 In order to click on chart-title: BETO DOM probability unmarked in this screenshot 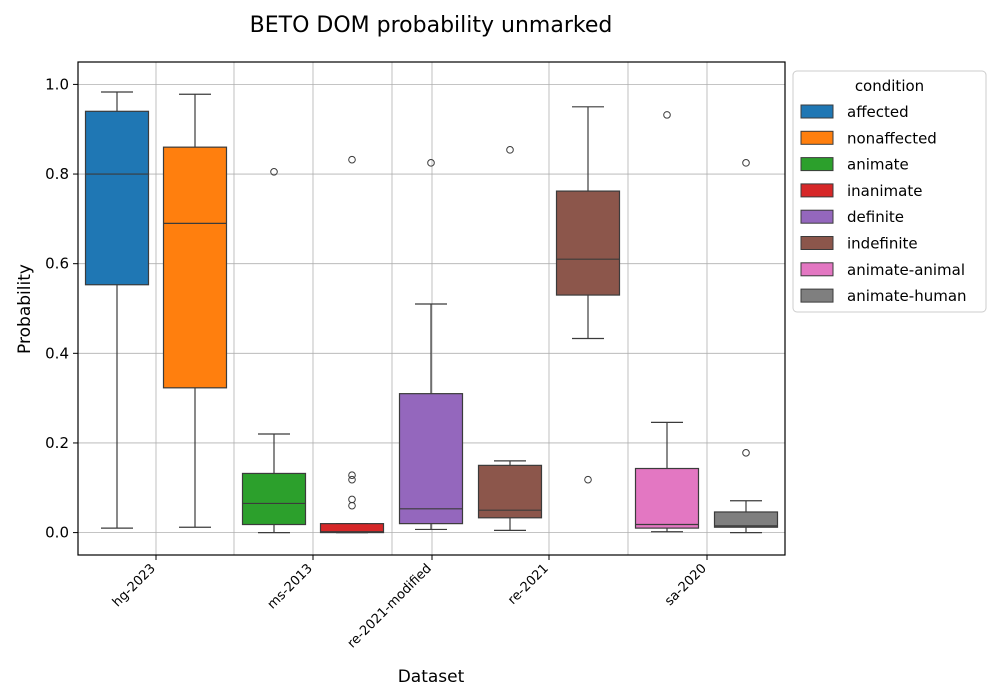, I will do `click(431, 25)`.